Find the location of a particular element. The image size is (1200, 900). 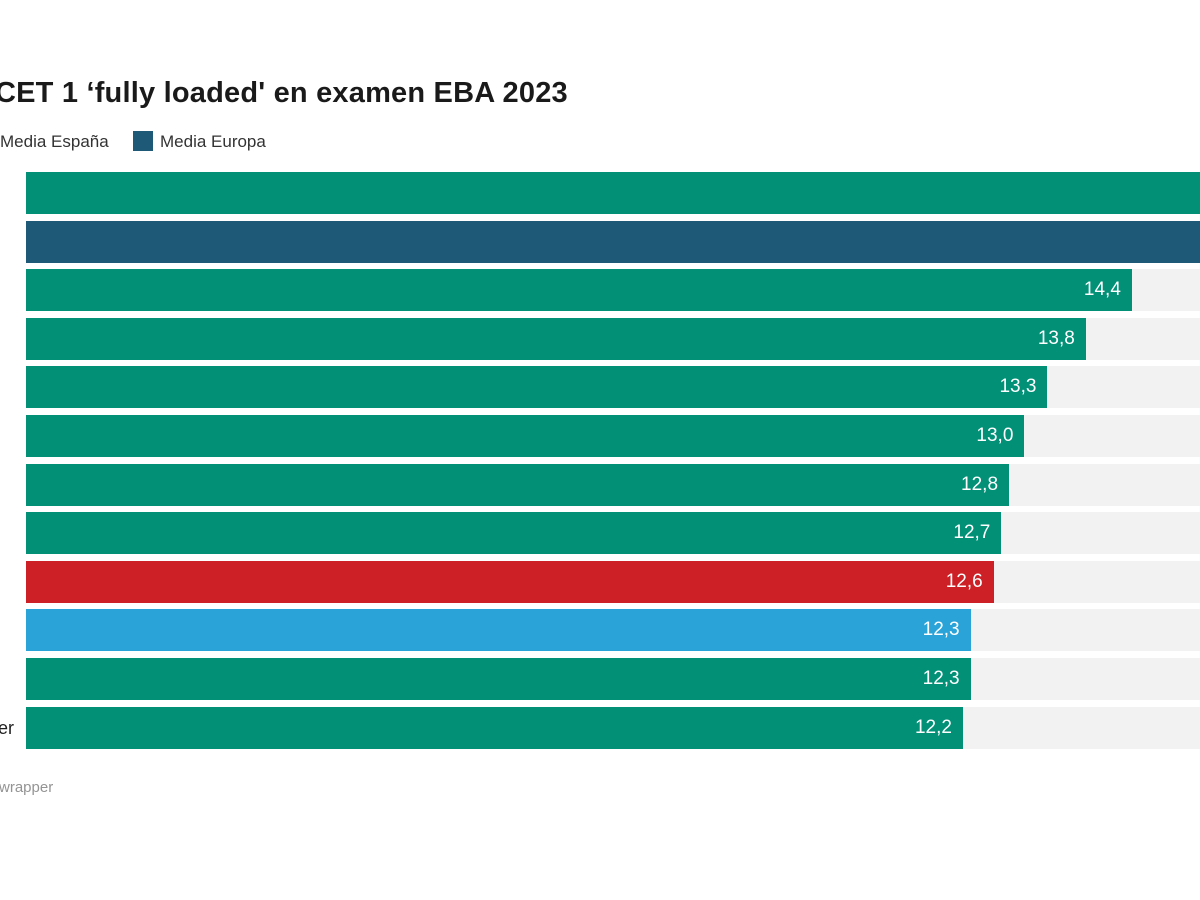

bar-track: 12,2 is located at coordinates (613, 727).